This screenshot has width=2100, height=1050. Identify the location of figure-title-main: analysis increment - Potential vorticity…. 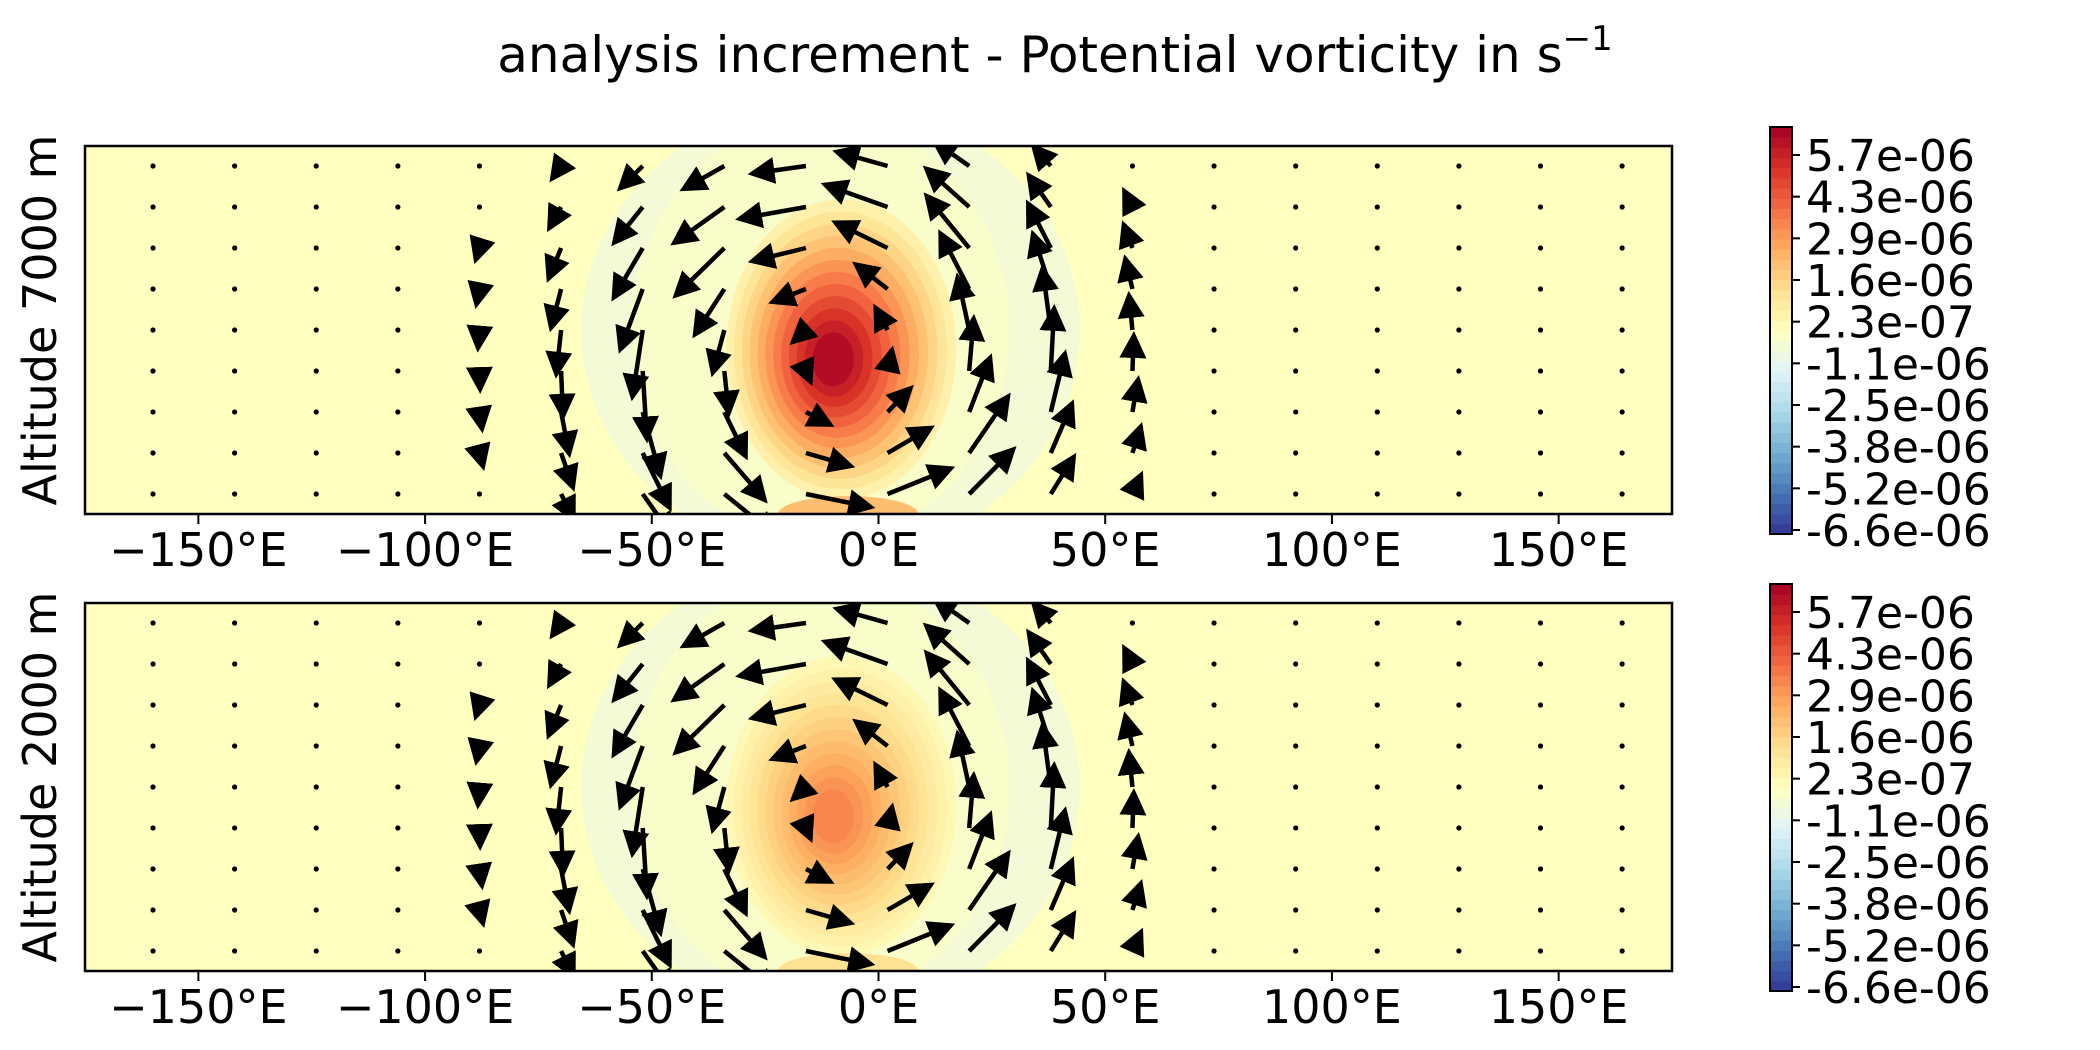
(1029, 55).